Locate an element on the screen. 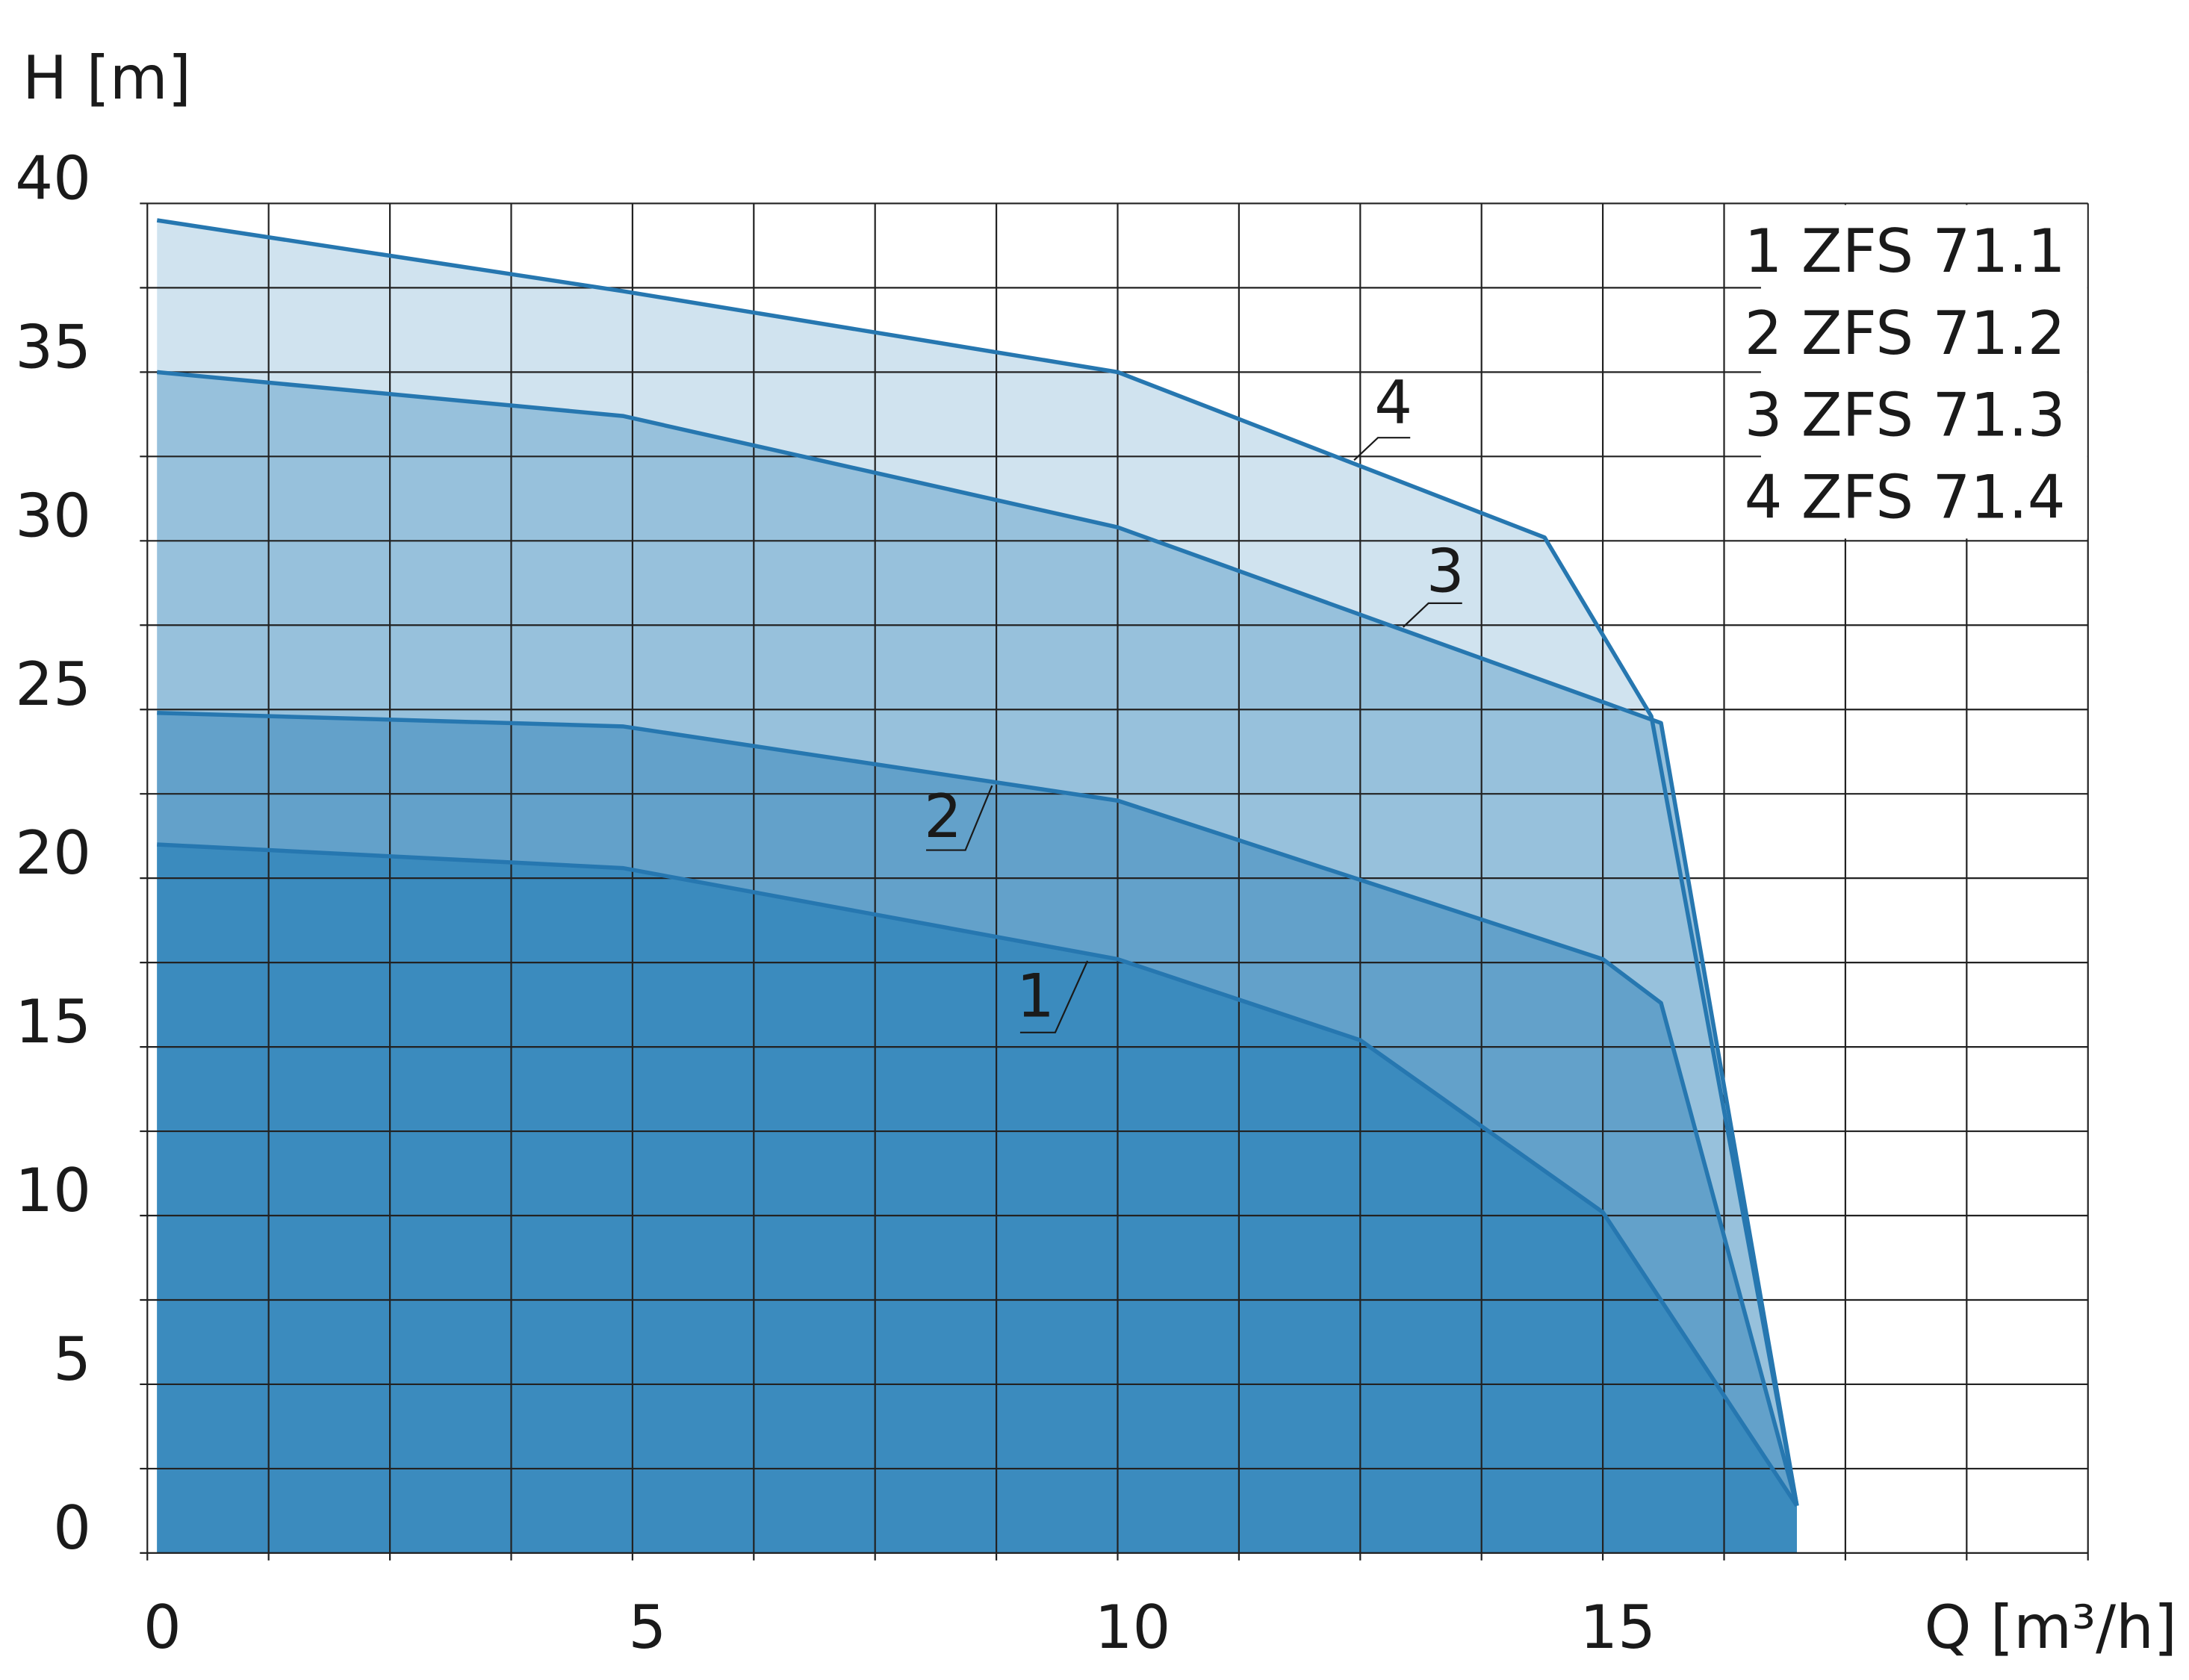 Image resolution: width=2189 pixels, height=1680 pixels. x-tick-label: 0 is located at coordinates (162, 1627).